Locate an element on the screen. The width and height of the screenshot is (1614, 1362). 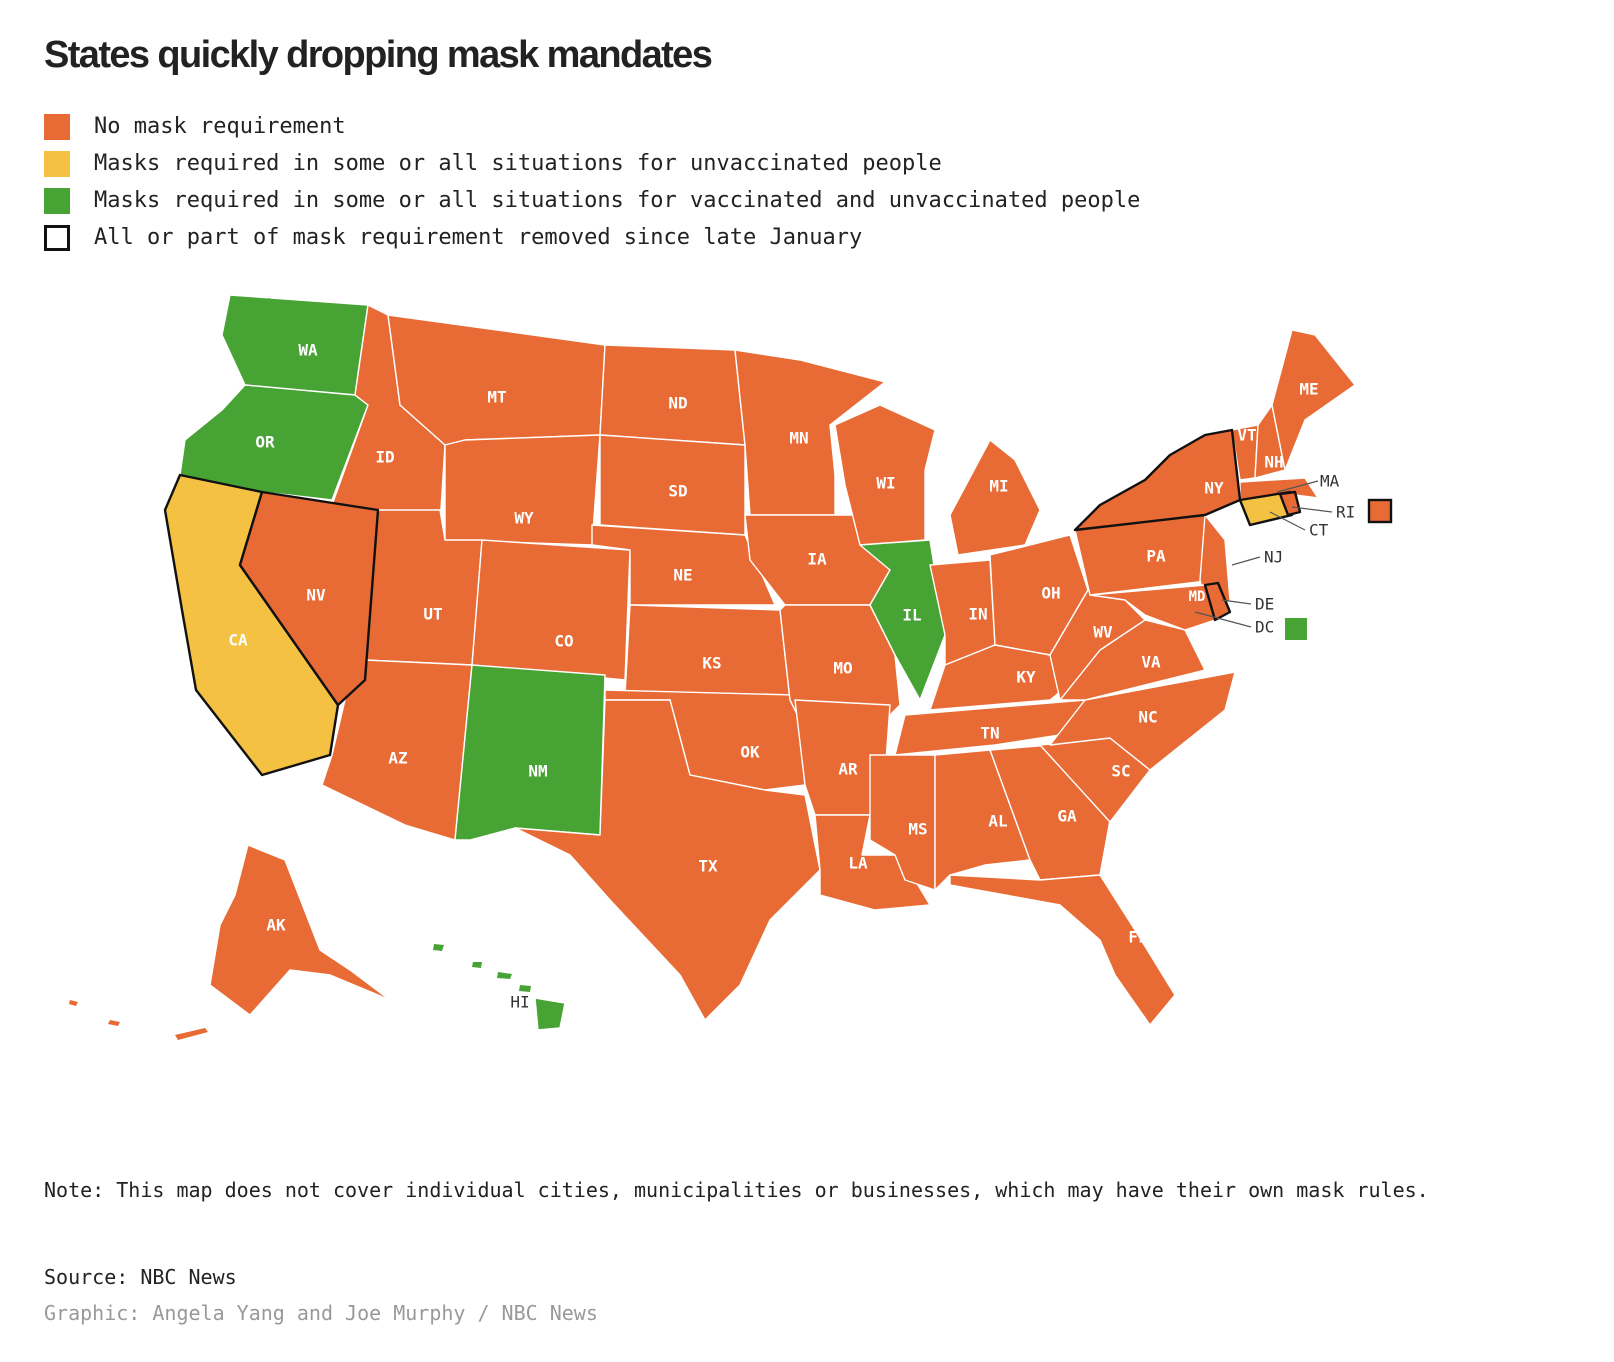
state-wy is located at coordinates (522, 490).